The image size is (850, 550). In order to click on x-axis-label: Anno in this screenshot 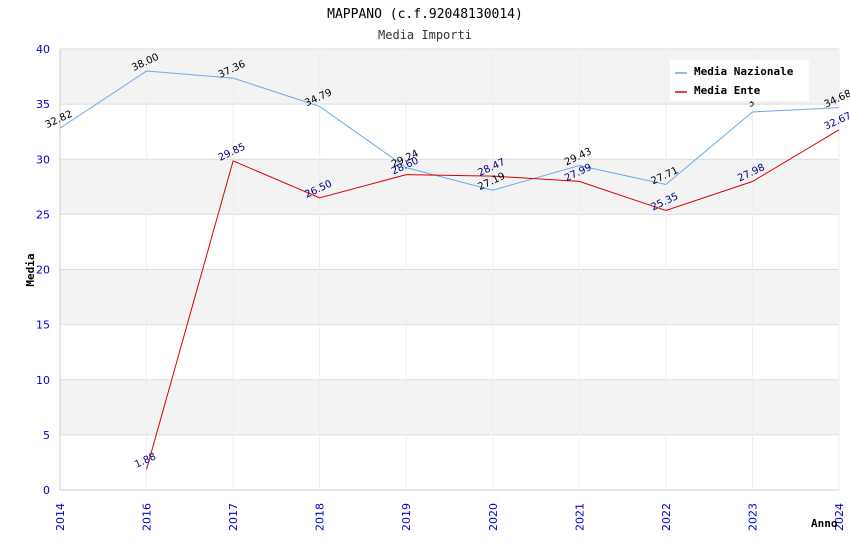, I will do `click(824, 523)`.